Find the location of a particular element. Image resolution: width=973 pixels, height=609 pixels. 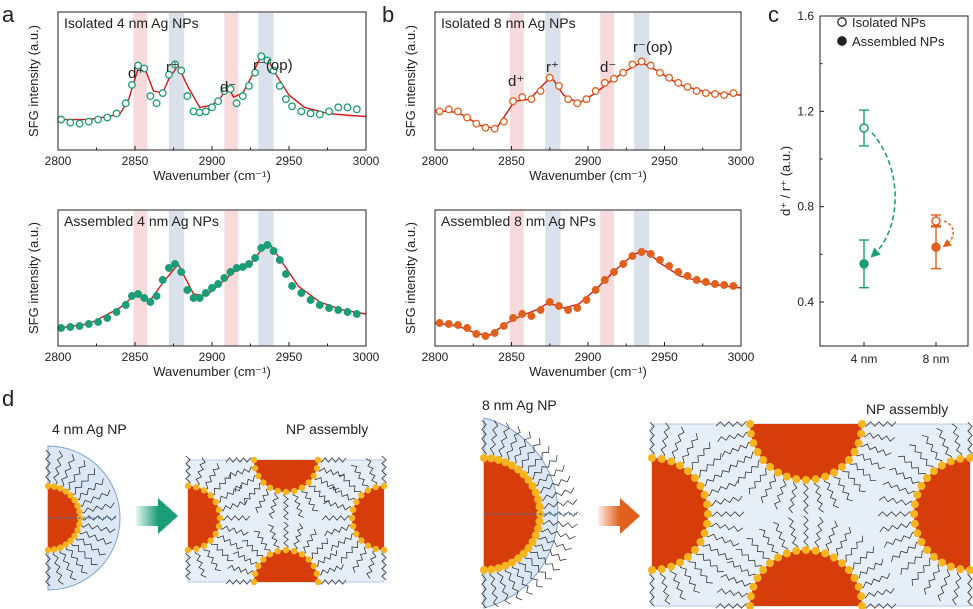

np-core is located at coordinates (806, 578).